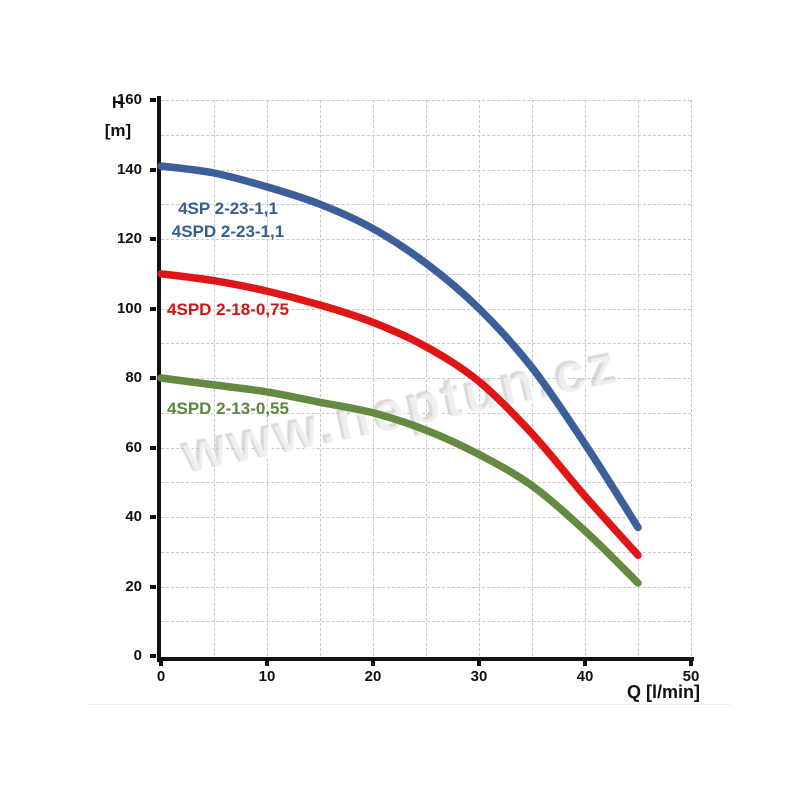 The image size is (800, 800). Describe the element at coordinates (228, 208) in the screenshot. I see `curve-label-blue-line1: 4SP 2-23-1,1` at that location.